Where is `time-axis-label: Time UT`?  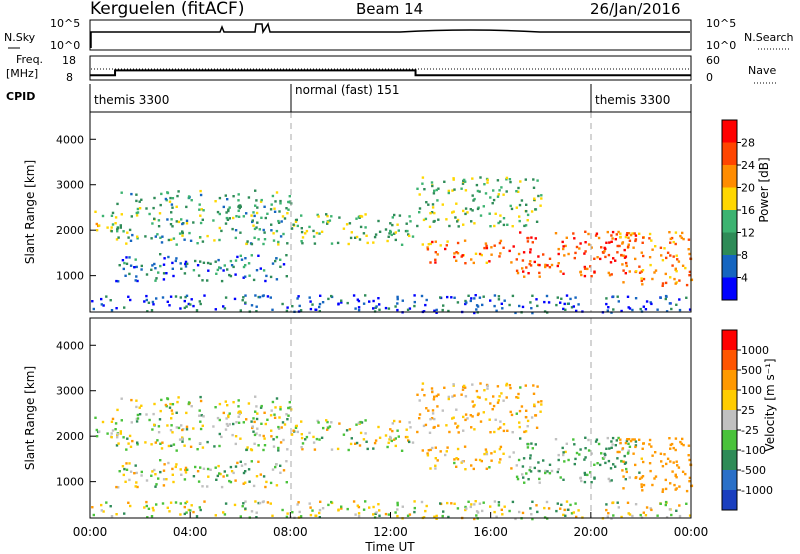
time-axis-label: Time UT is located at coordinates (389, 547).